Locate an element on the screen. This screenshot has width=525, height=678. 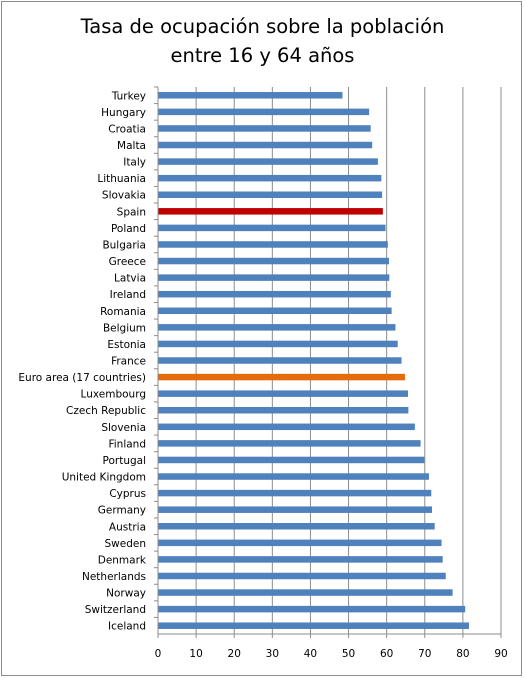
category-label-latvia: Latvia is located at coordinates (130, 279).